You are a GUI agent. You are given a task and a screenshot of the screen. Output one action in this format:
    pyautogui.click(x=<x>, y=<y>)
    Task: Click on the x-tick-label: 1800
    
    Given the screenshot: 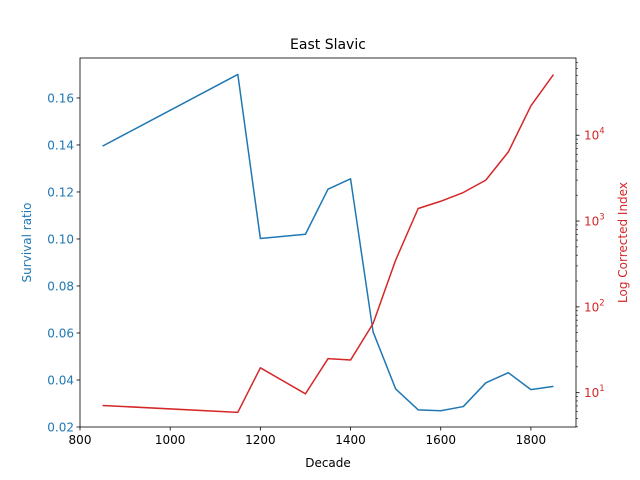 What is the action you would take?
    pyautogui.click(x=531, y=440)
    